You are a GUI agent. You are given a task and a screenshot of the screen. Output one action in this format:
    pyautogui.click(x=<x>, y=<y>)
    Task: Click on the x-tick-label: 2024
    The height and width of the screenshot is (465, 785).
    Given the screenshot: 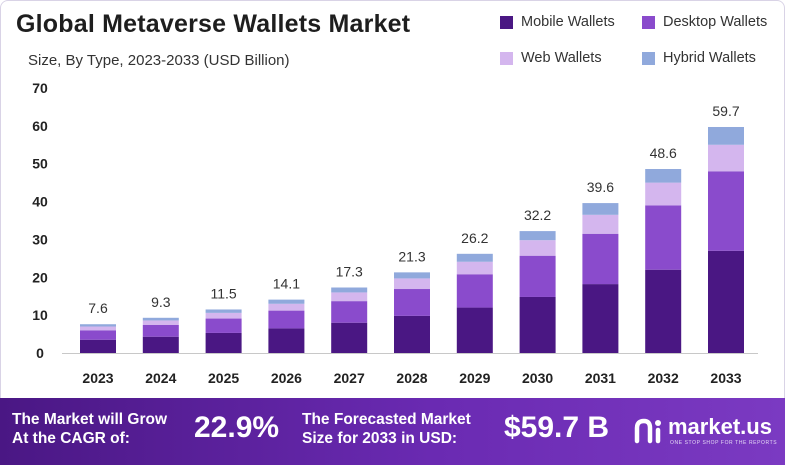 What is the action you would take?
    pyautogui.click(x=160, y=378)
    